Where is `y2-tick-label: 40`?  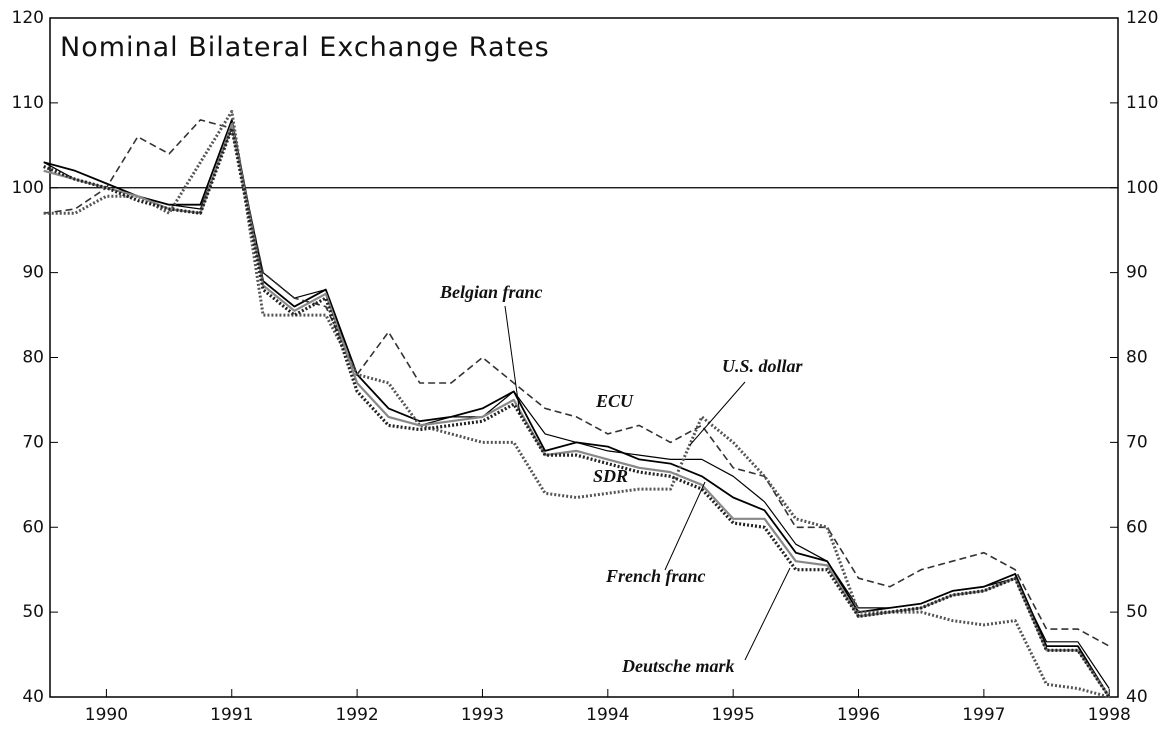
y2-tick-label: 40 is located at coordinates (1137, 697).